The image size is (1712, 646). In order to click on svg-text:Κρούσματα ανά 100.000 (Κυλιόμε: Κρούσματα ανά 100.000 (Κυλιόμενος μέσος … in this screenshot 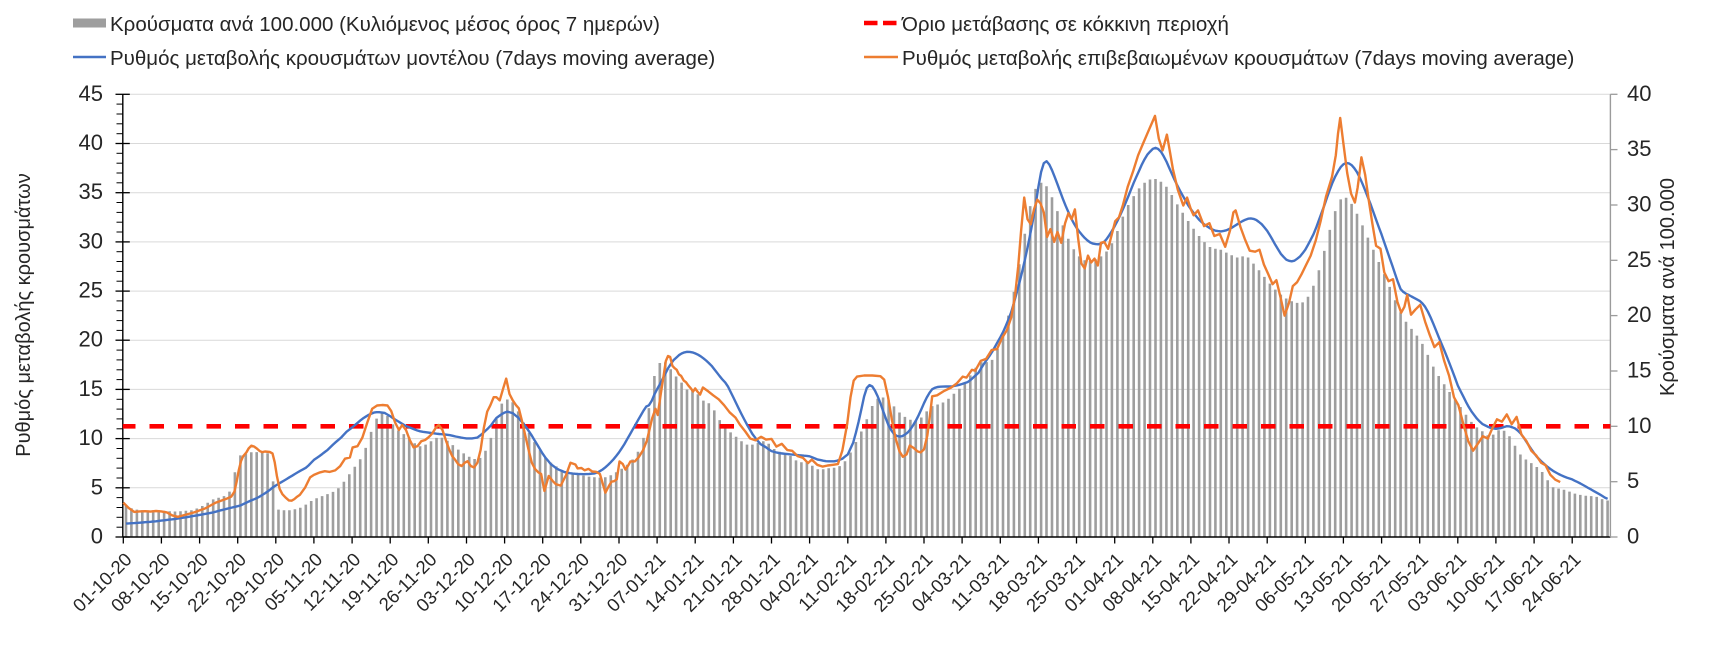, I will do `click(385, 24)`.